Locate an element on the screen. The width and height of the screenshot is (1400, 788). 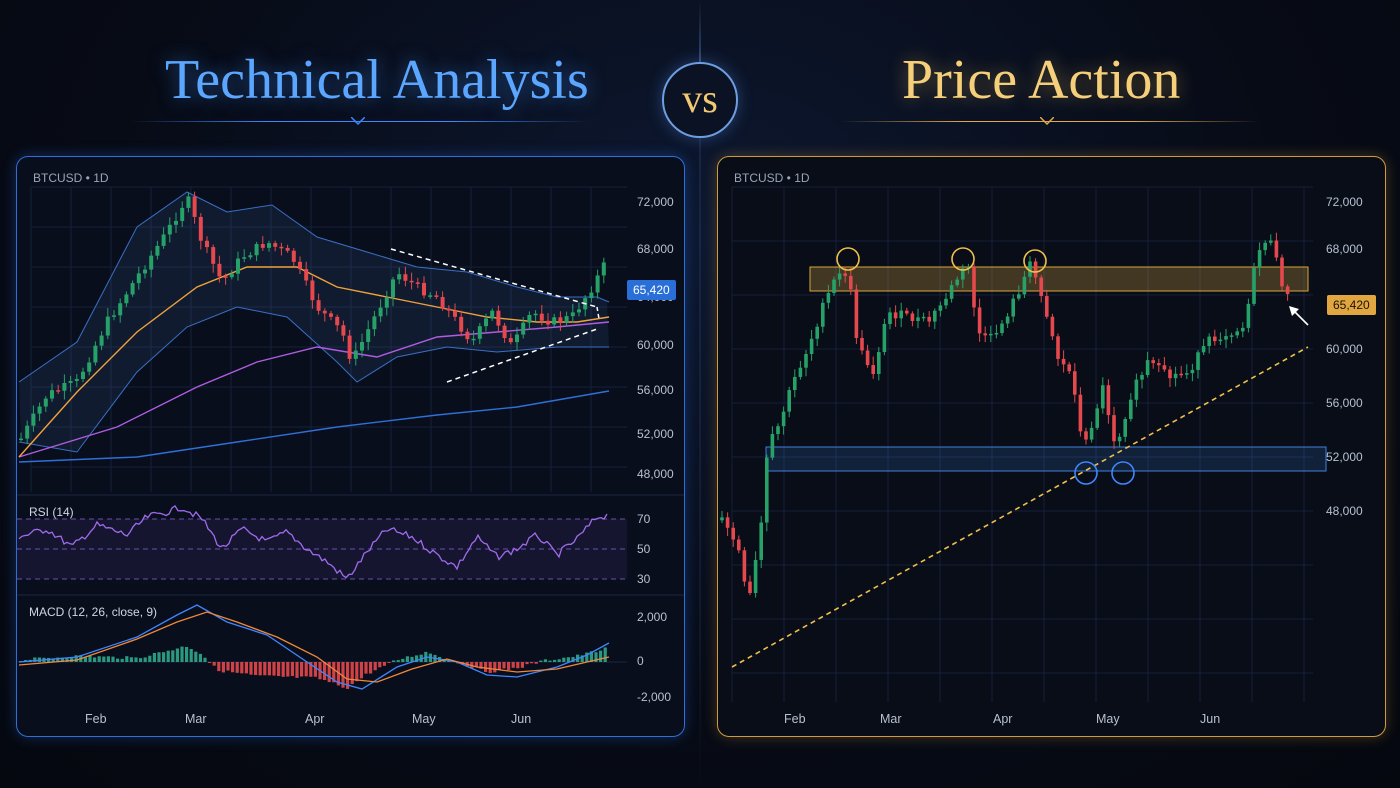
right-last-price-tag: 65,420 is located at coordinates (1351, 305).